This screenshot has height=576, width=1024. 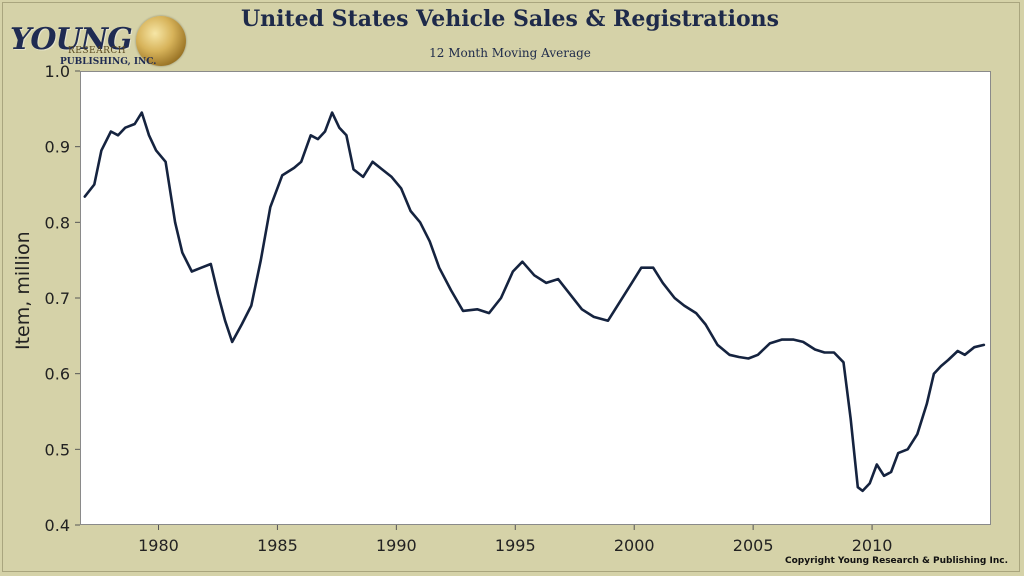 What do you see at coordinates (753, 545) in the screenshot?
I see `x-tick-label: 2005` at bounding box center [753, 545].